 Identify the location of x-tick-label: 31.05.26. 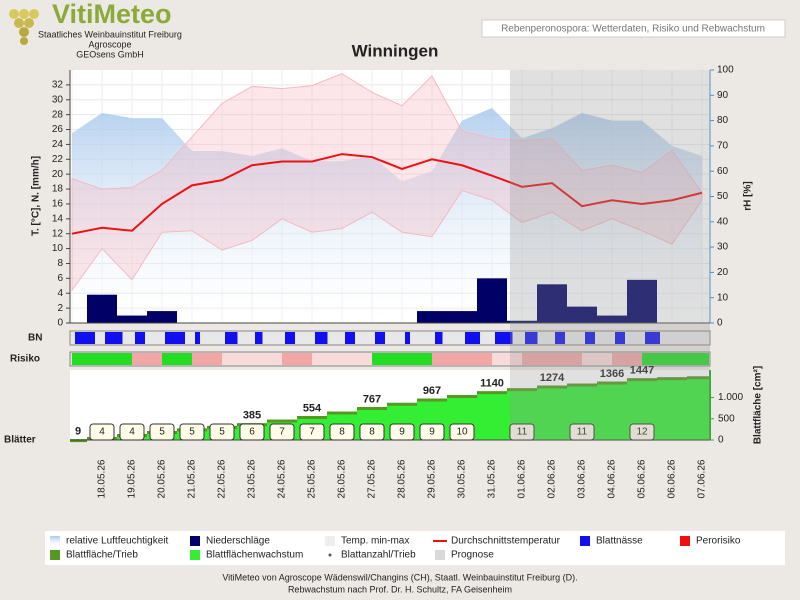
(492, 478).